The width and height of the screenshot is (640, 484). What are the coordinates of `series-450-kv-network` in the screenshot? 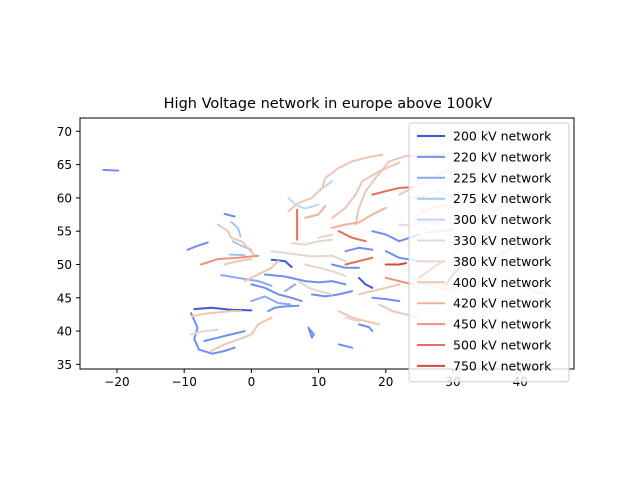 It's located at (307, 270).